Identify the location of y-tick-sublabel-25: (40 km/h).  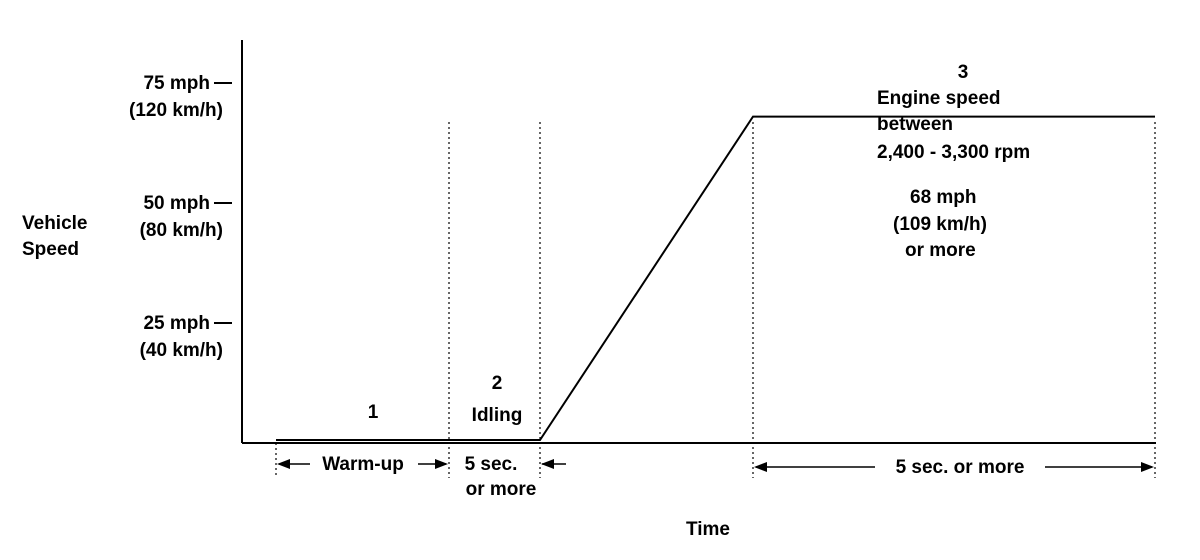
(181, 350).